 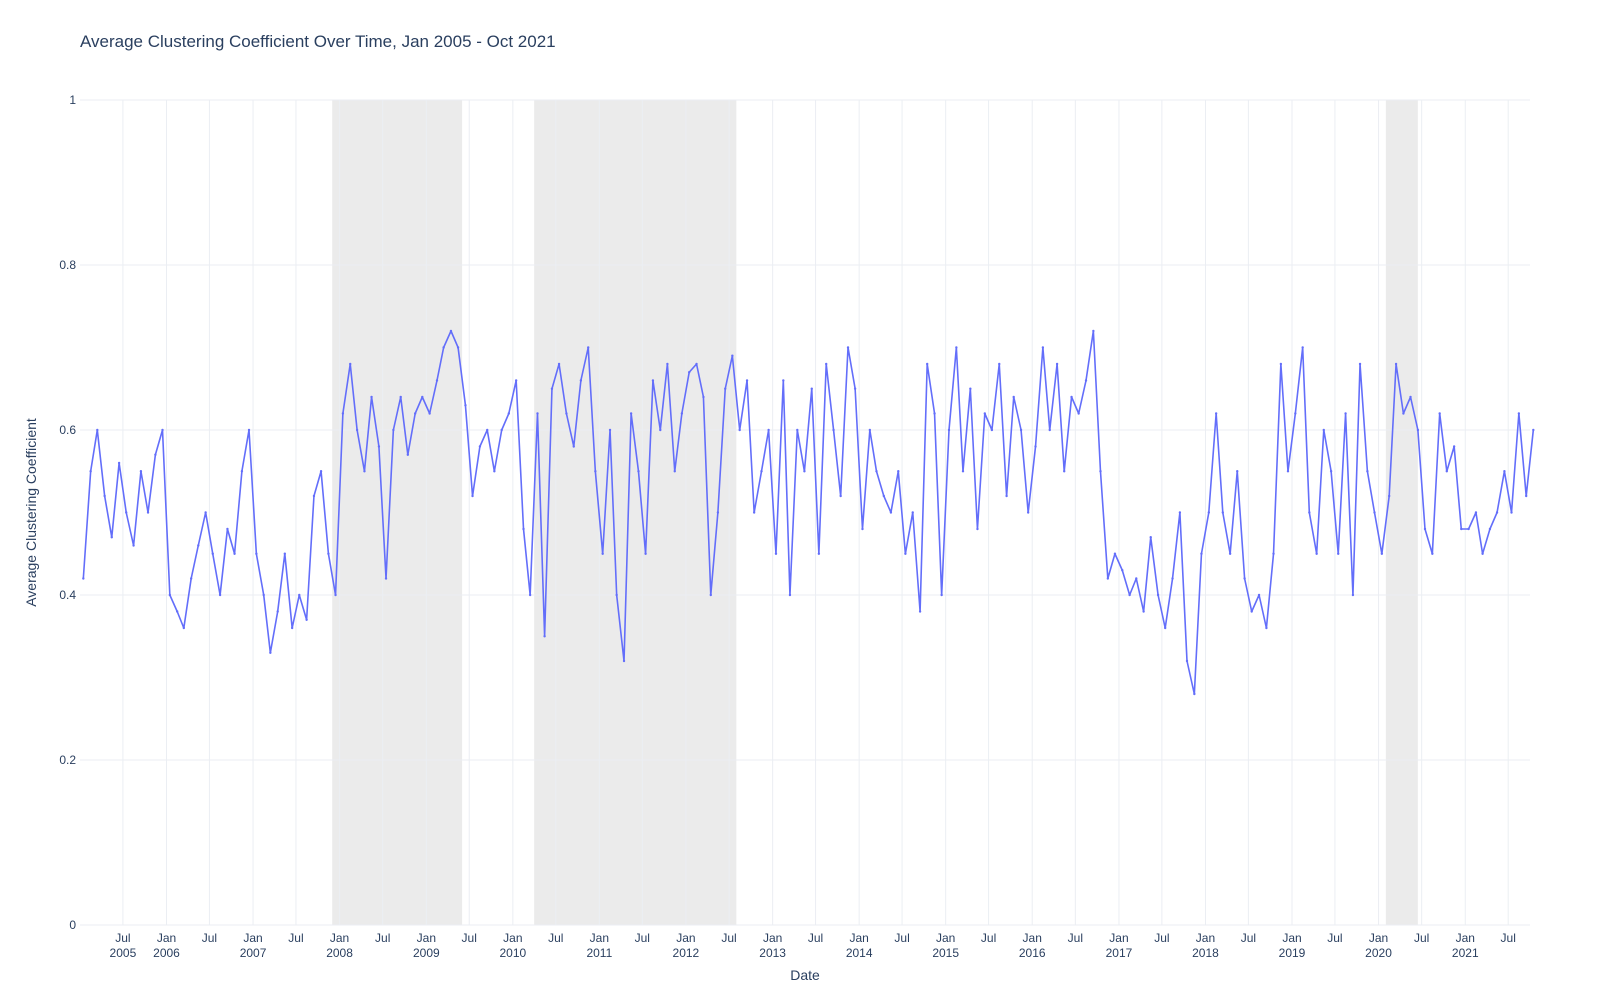 I want to click on y-tick-labels: 0 0.2 0.4 0.6 0.8 1, so click(x=67, y=512).